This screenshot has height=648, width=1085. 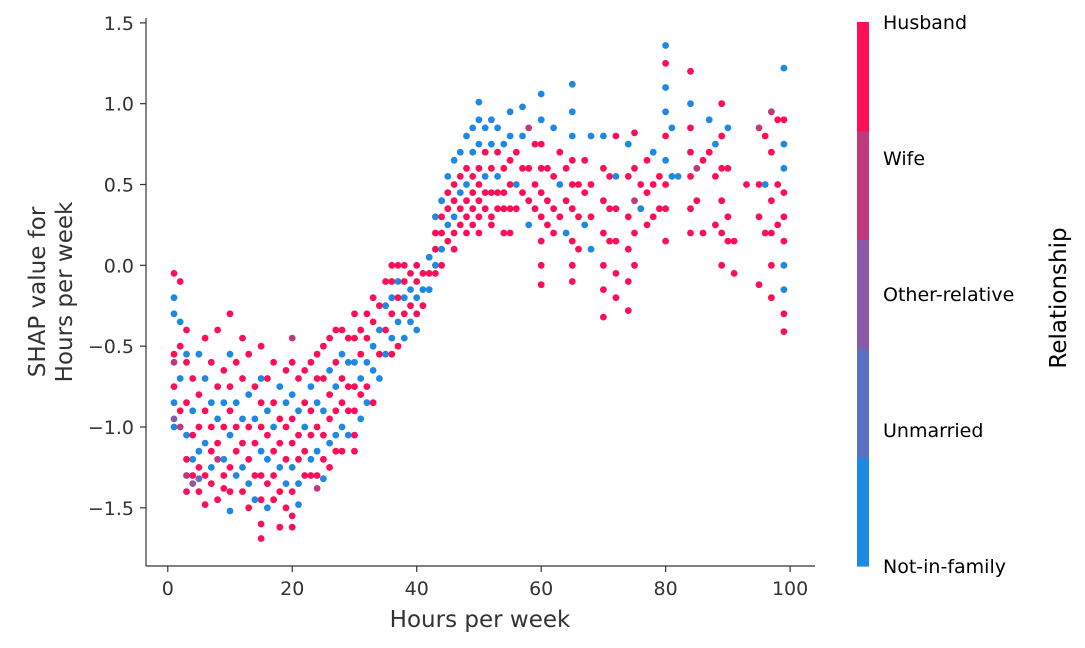 I want to click on y-tick-label: −1.5, so click(x=111, y=509).